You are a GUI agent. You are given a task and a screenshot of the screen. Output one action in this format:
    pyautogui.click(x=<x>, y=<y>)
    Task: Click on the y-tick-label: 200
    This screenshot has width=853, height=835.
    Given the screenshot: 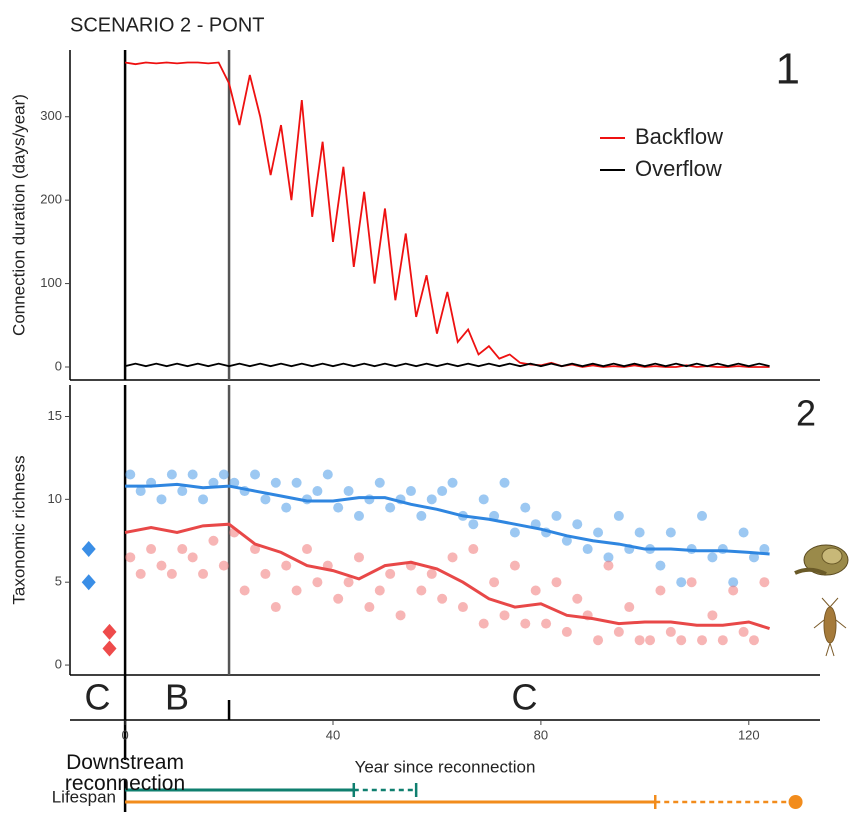 What is the action you would take?
    pyautogui.click(x=51, y=199)
    